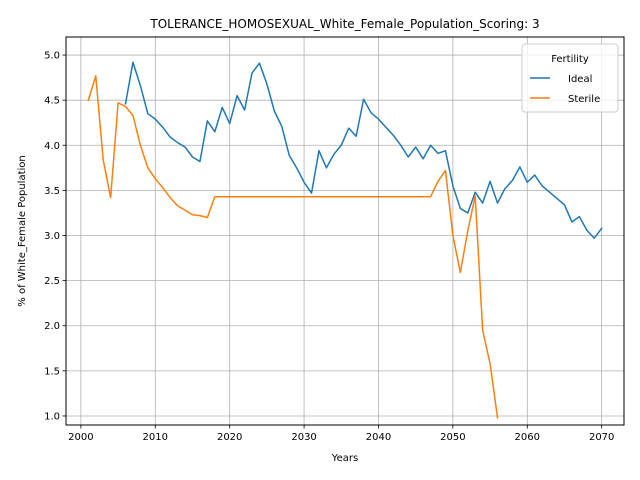 The image size is (640, 480). I want to click on y-tick-label: 2.0, so click(52, 326).